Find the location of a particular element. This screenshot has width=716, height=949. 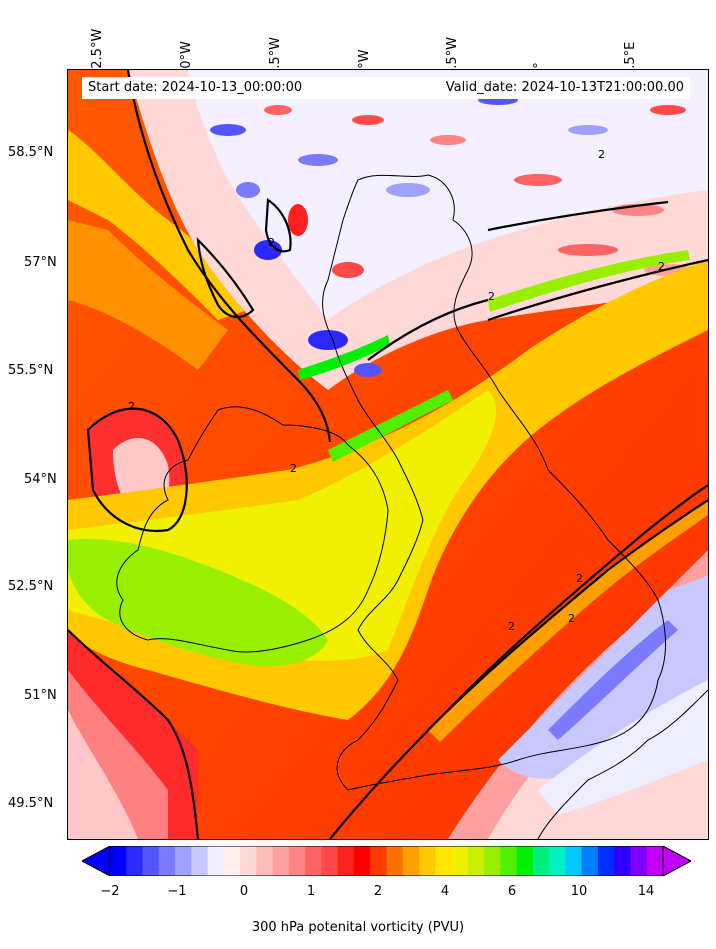

pv-band-nw-light is located at coordinates (148, 295).